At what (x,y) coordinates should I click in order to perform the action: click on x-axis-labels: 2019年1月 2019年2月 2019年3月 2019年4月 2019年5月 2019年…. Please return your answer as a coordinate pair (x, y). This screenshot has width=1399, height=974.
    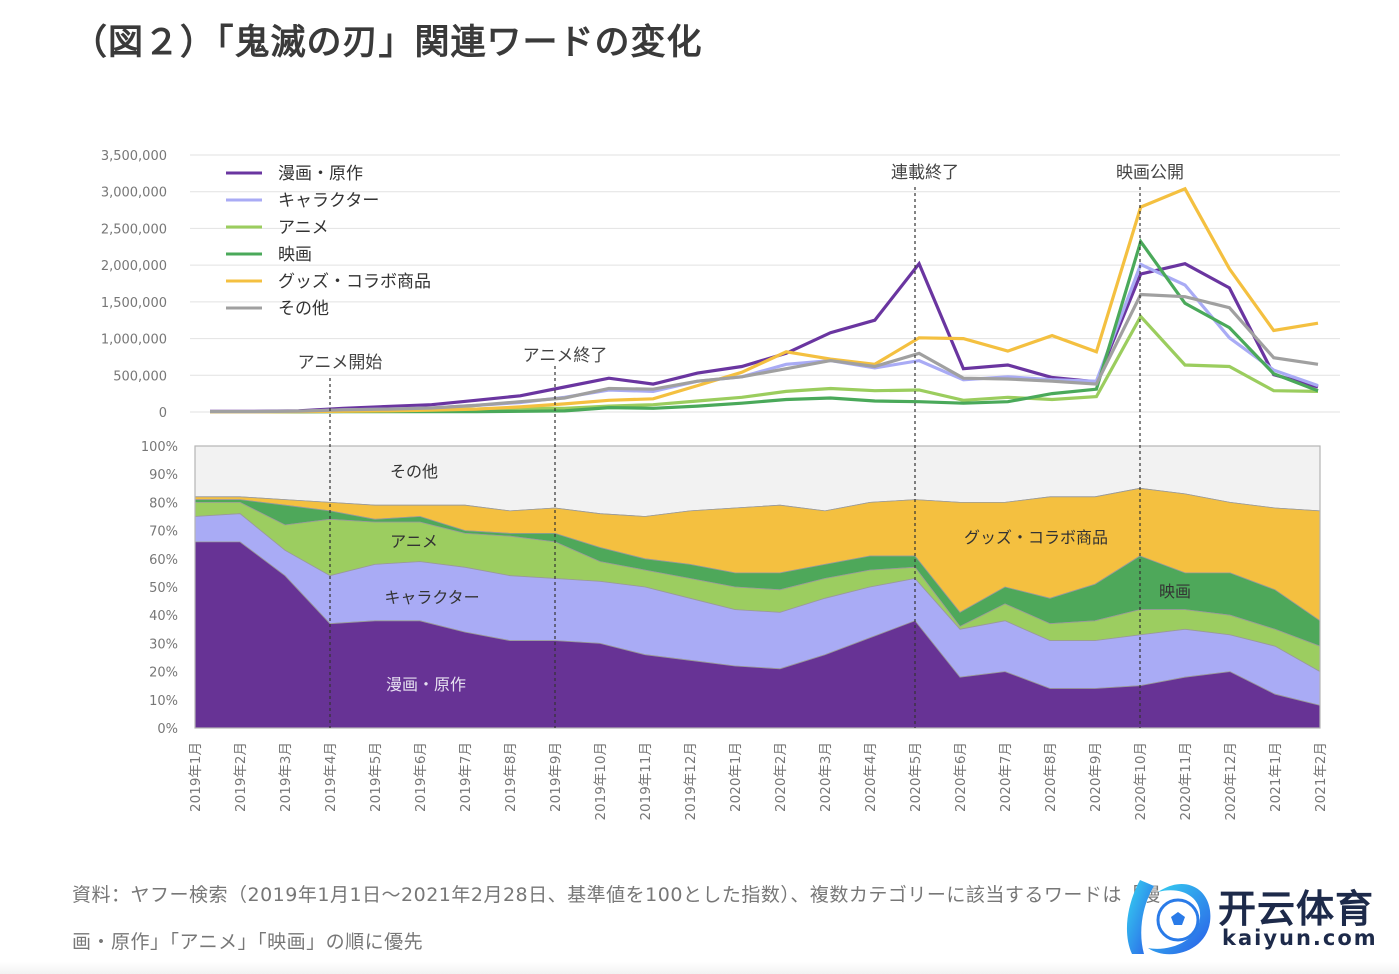
    Looking at the image, I should click on (758, 781).